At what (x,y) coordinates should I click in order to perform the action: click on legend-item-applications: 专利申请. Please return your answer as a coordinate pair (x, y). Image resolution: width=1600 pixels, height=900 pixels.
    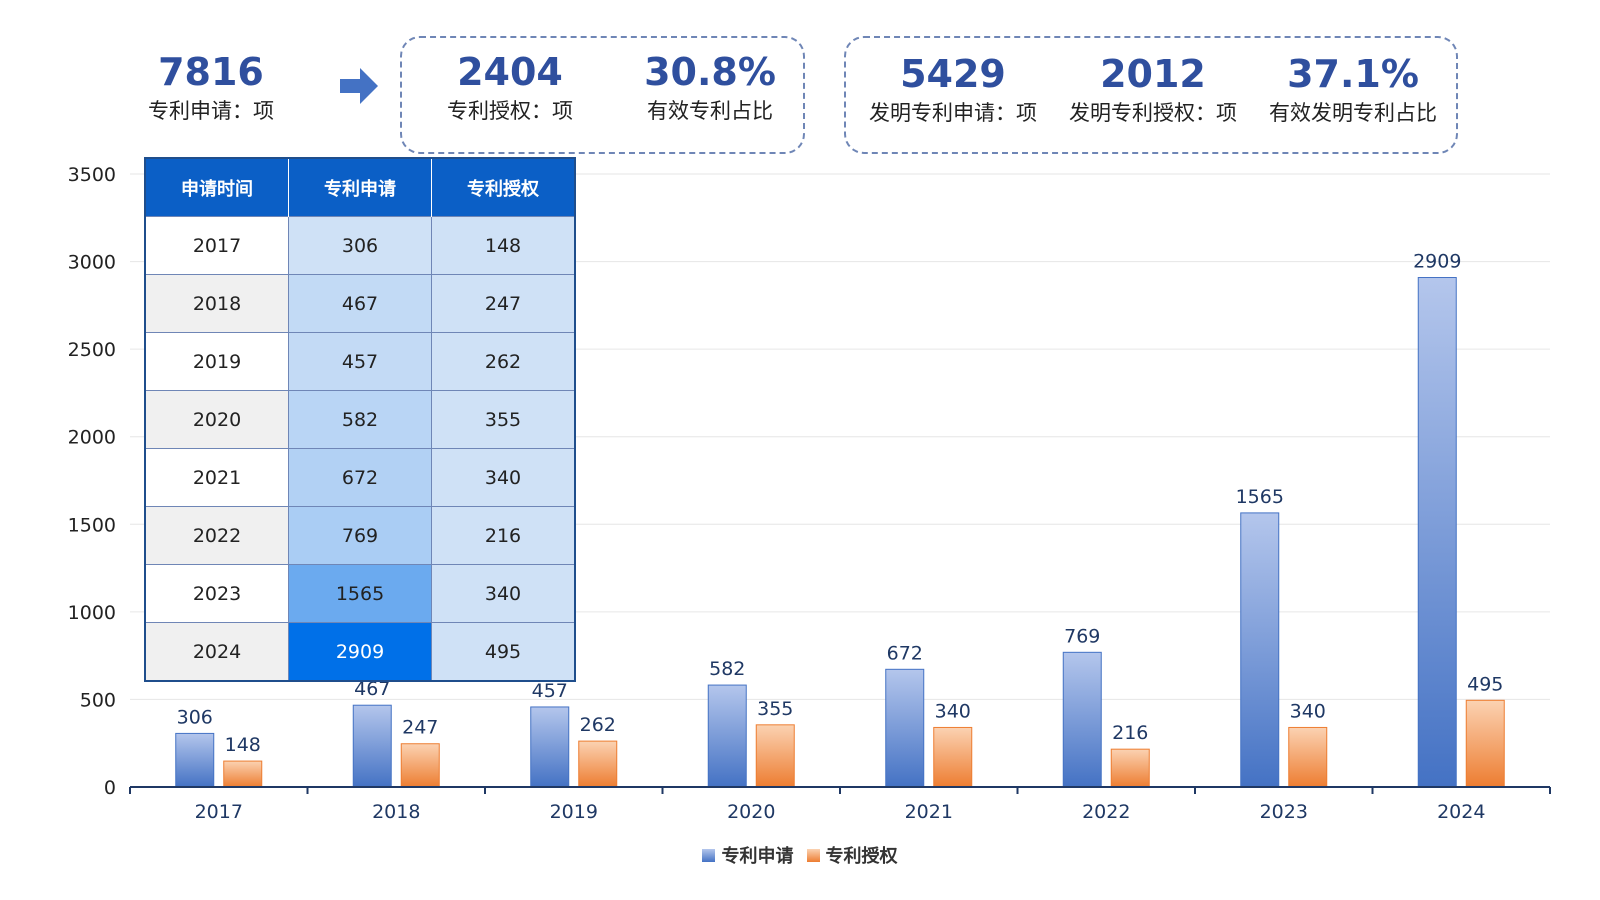
    Looking at the image, I should click on (747, 855).